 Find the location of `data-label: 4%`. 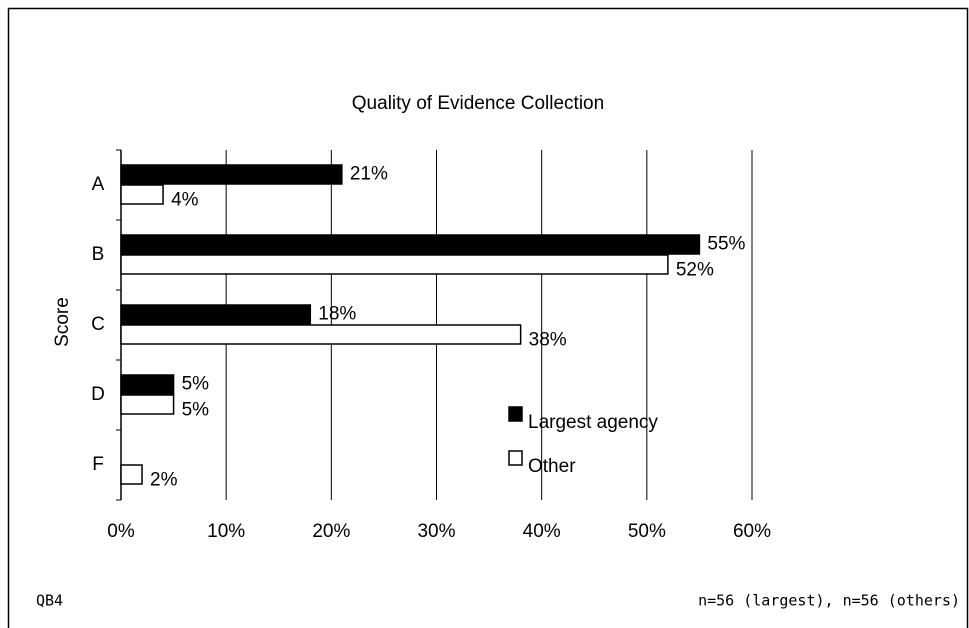

data-label: 4% is located at coordinates (185, 200).